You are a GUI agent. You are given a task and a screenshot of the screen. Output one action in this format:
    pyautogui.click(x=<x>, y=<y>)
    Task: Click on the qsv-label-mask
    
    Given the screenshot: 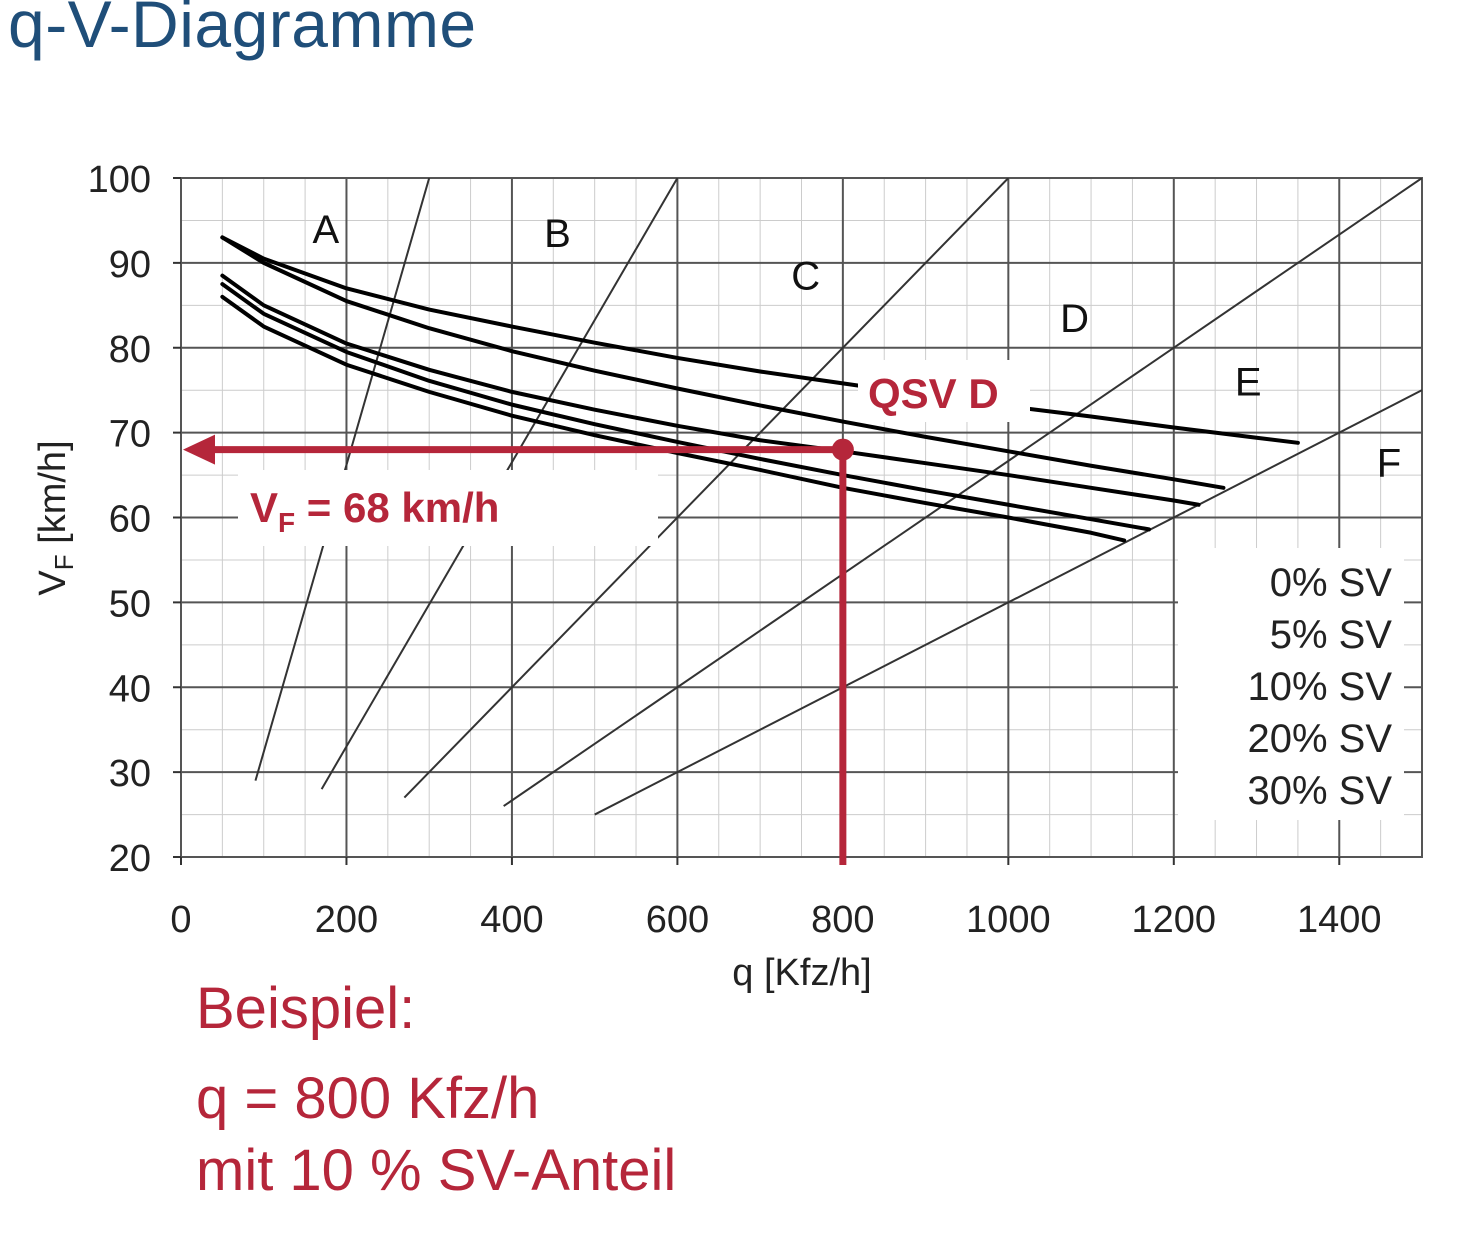 What is the action you would take?
    pyautogui.click(x=944, y=391)
    